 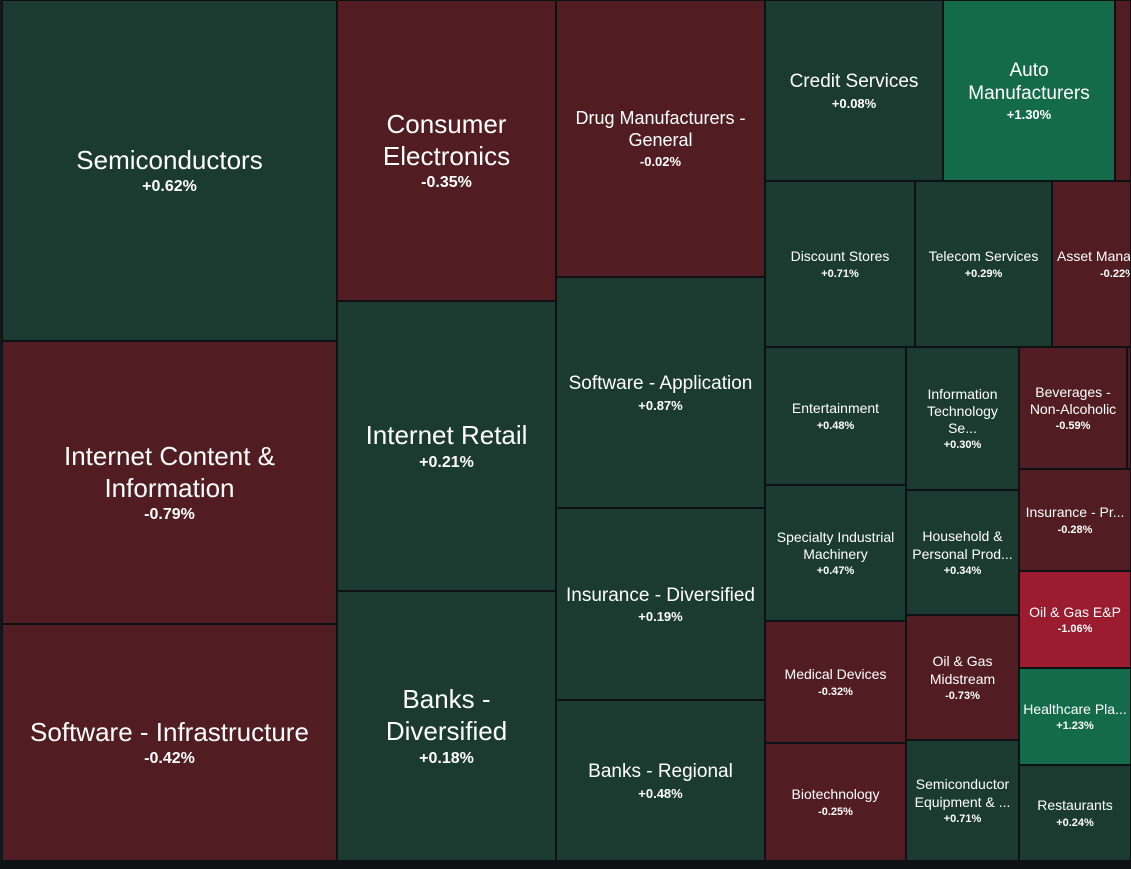 I want to click on tile-label: Auto Manufacturers, so click(x=1029, y=81).